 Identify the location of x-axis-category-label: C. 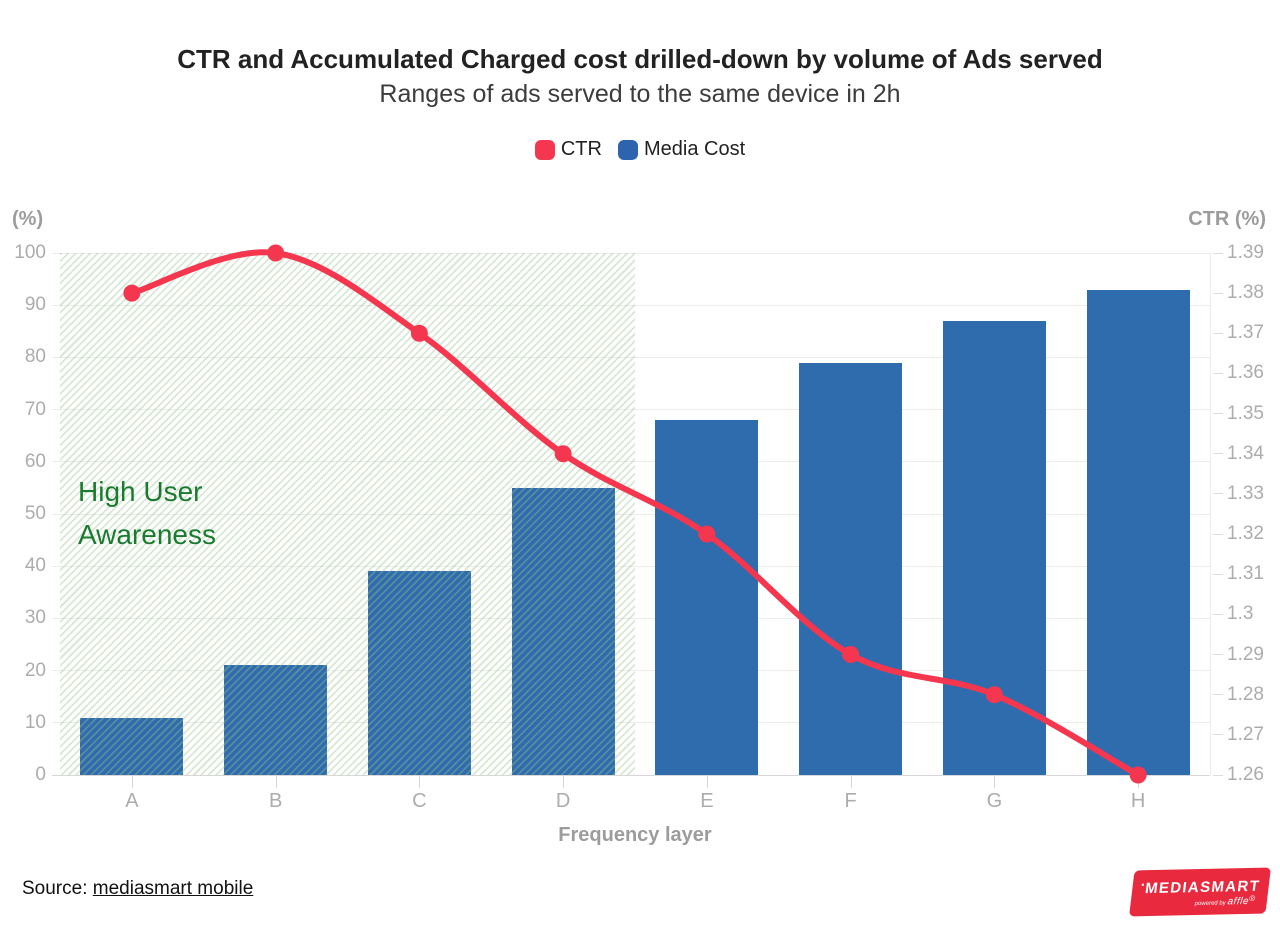
(419, 801).